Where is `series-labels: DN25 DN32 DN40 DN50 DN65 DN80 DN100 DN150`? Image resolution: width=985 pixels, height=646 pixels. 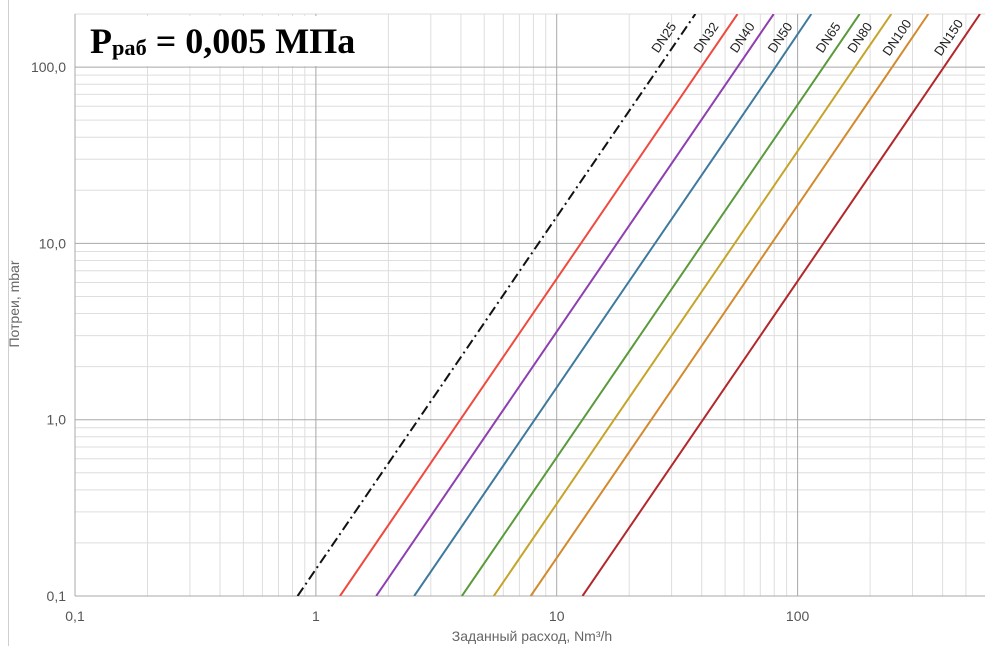
series-labels: DN25 DN32 DN40 DN50 DN65 DN80 DN100 DN150 is located at coordinates (807, 38).